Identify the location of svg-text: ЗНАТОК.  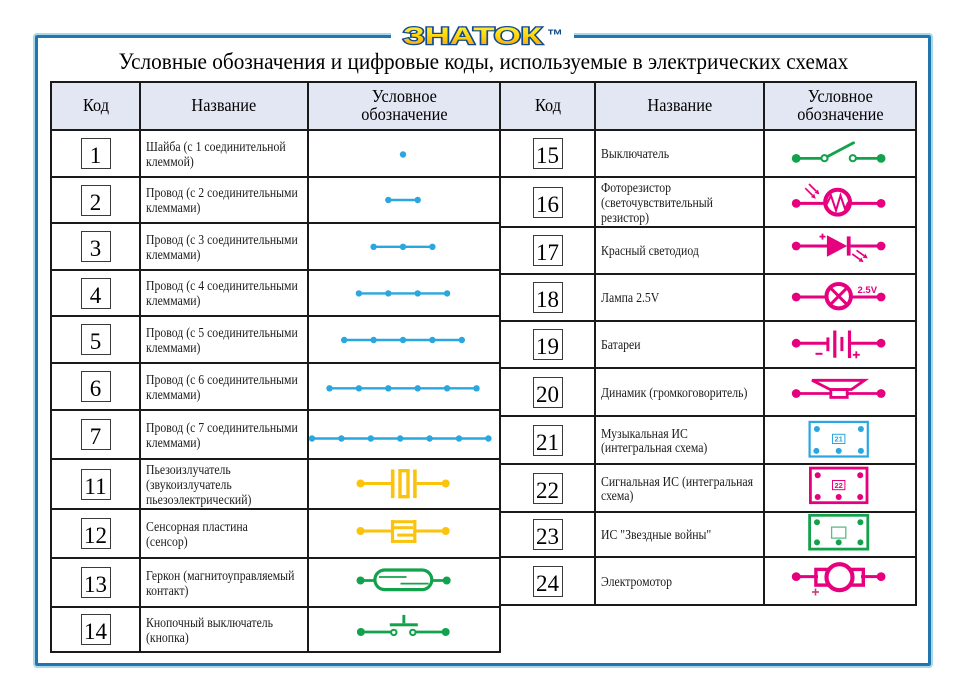
(472, 36).